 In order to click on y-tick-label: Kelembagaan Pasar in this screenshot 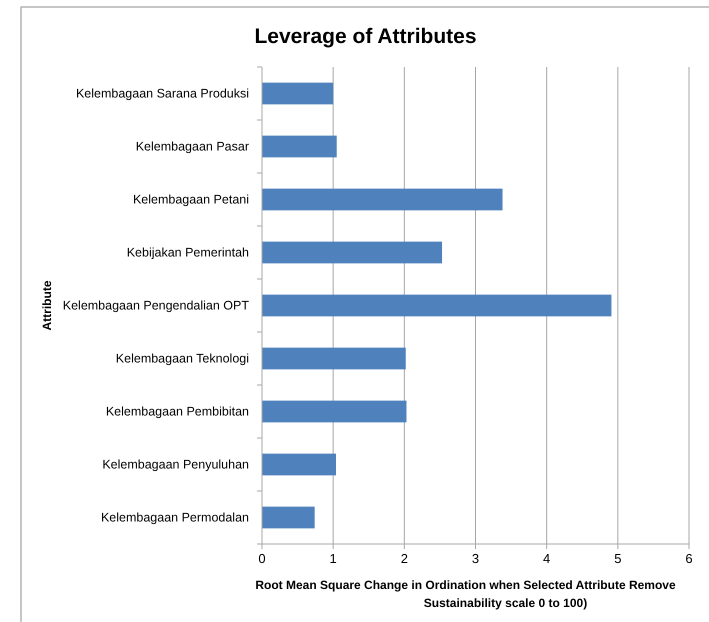, I will do `click(192, 147)`.